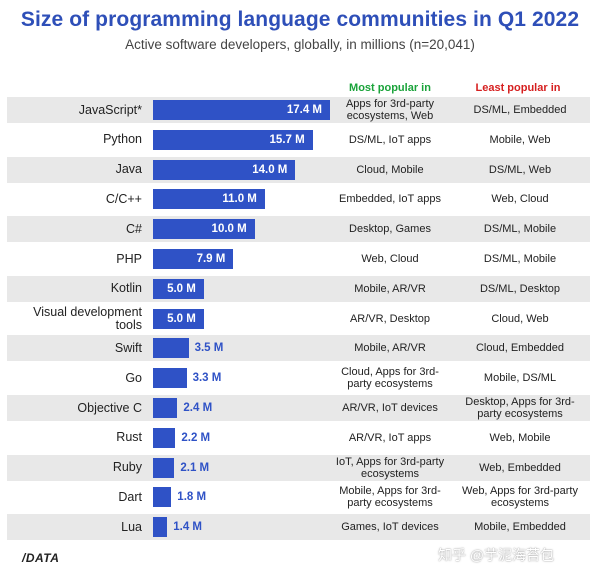  I want to click on language-label: Python, so click(122, 139).